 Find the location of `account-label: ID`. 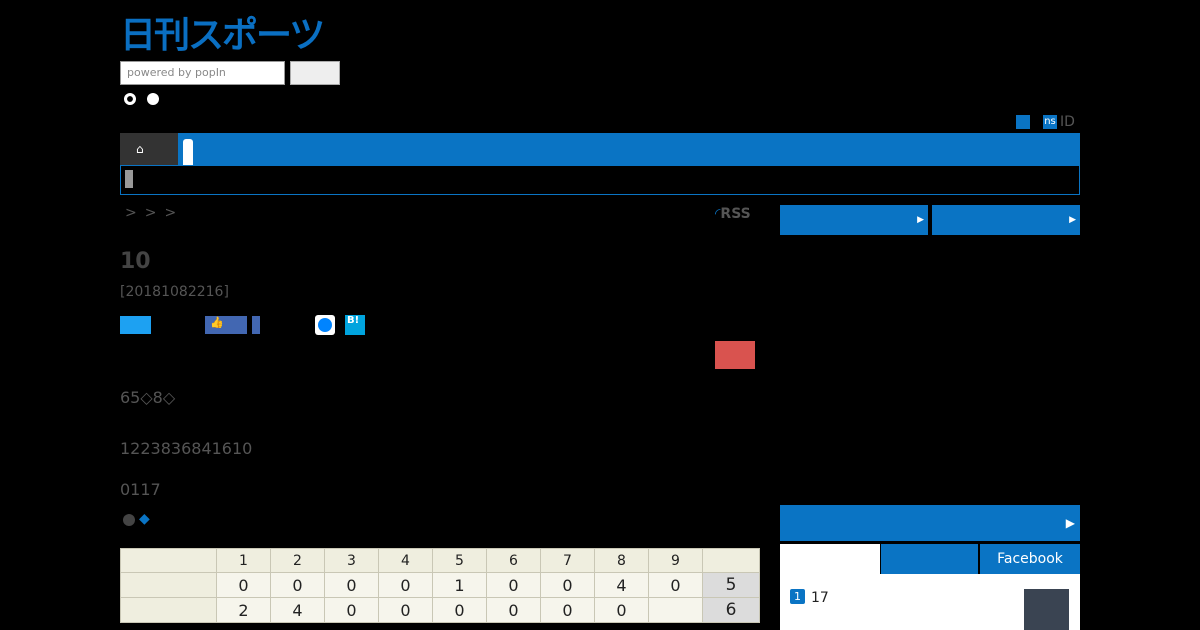

account-label: ID is located at coordinates (1067, 122).